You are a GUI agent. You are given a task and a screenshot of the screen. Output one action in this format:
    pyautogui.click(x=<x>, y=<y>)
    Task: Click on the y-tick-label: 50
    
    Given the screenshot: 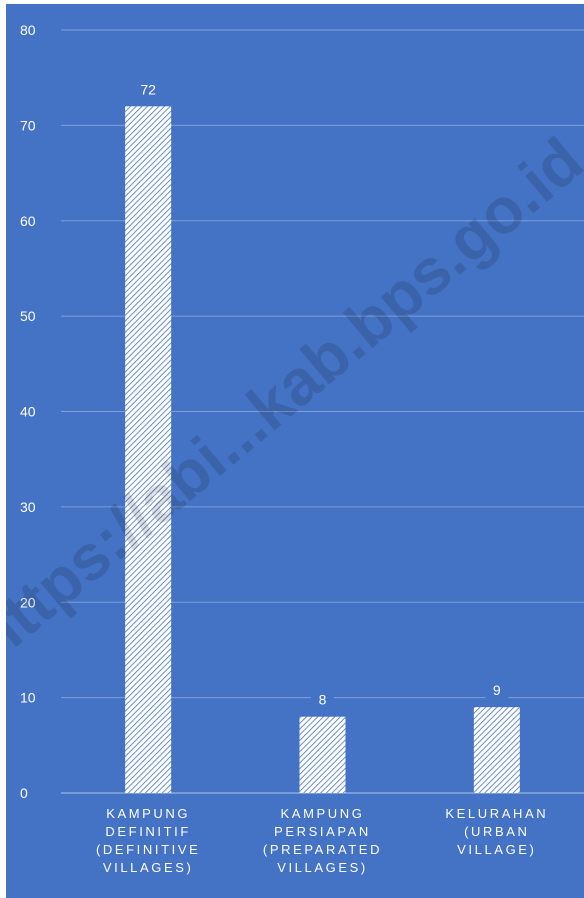 What is the action you would take?
    pyautogui.click(x=28, y=316)
    